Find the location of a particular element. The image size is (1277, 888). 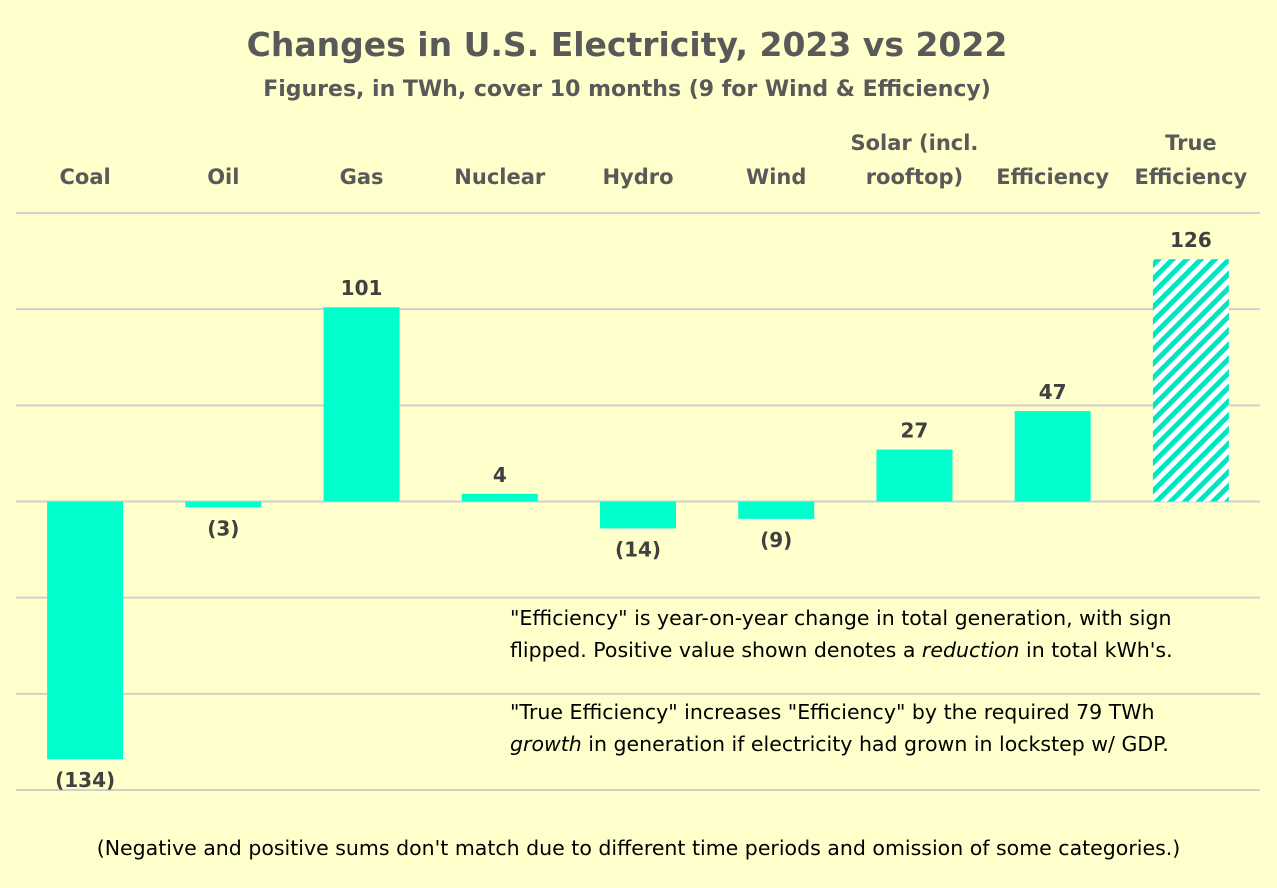

efficiency-note-line2a: flipped. Positive value shown denotes a is located at coordinates (716, 650).